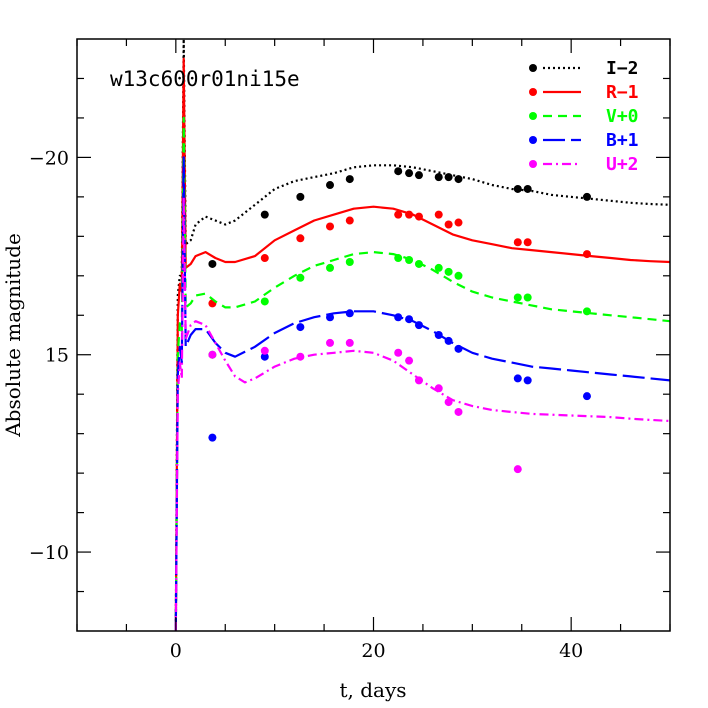 The width and height of the screenshot is (708, 708). I want to click on legend-label-v: V+0, so click(622, 116).